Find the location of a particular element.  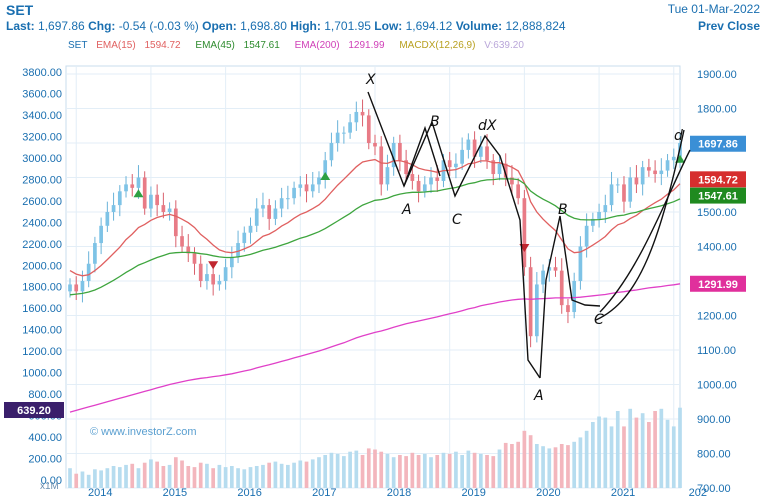

x-axis-tick: 2015 is located at coordinates (175, 493).